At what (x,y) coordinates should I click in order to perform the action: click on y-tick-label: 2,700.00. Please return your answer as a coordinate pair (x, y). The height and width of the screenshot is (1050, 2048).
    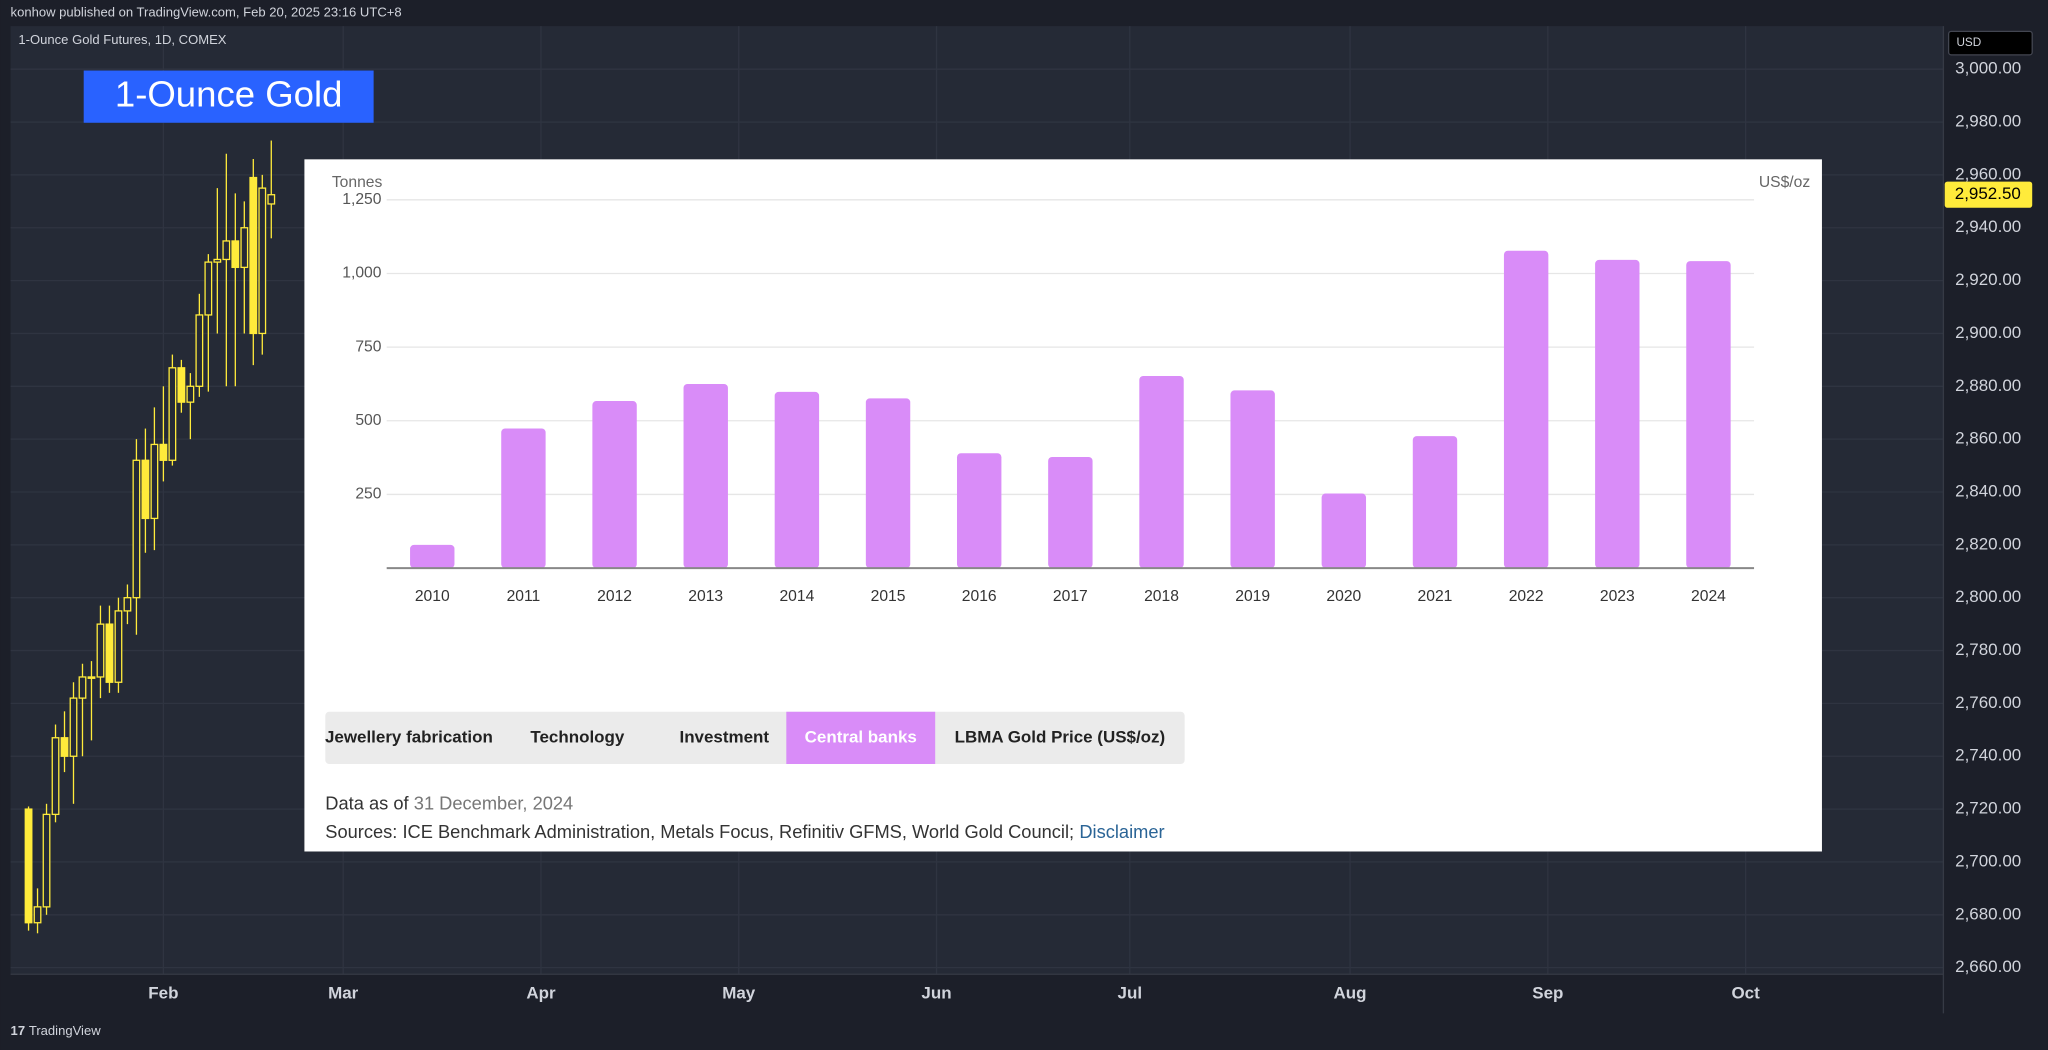
    Looking at the image, I should click on (1988, 860).